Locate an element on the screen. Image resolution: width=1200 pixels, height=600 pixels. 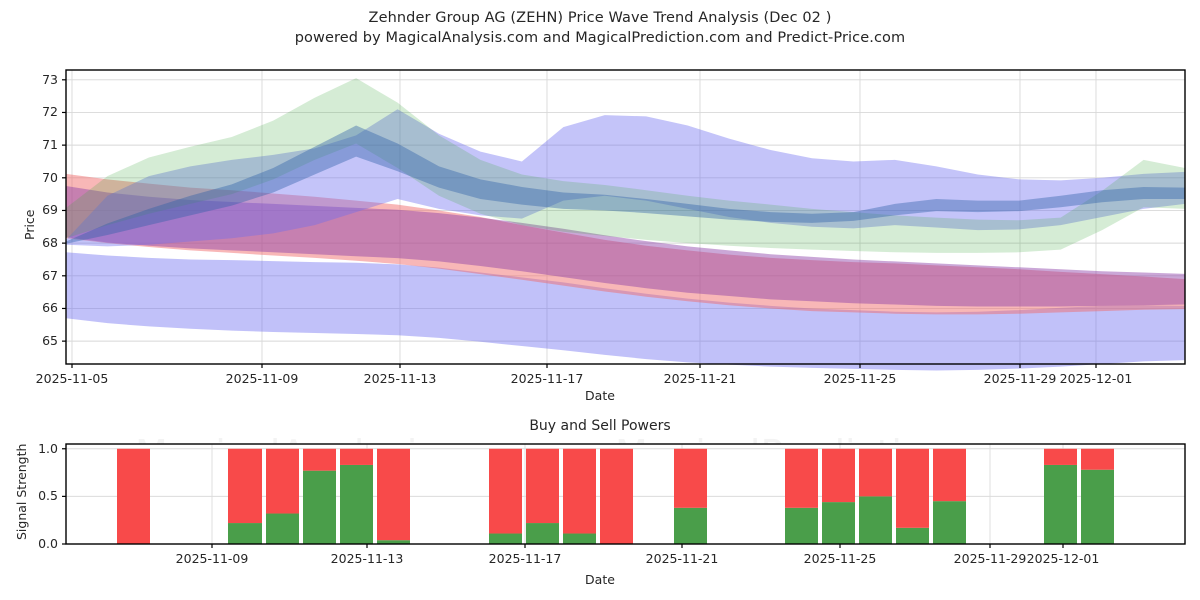
price-y-tick-label: 70 is located at coordinates (50, 177).